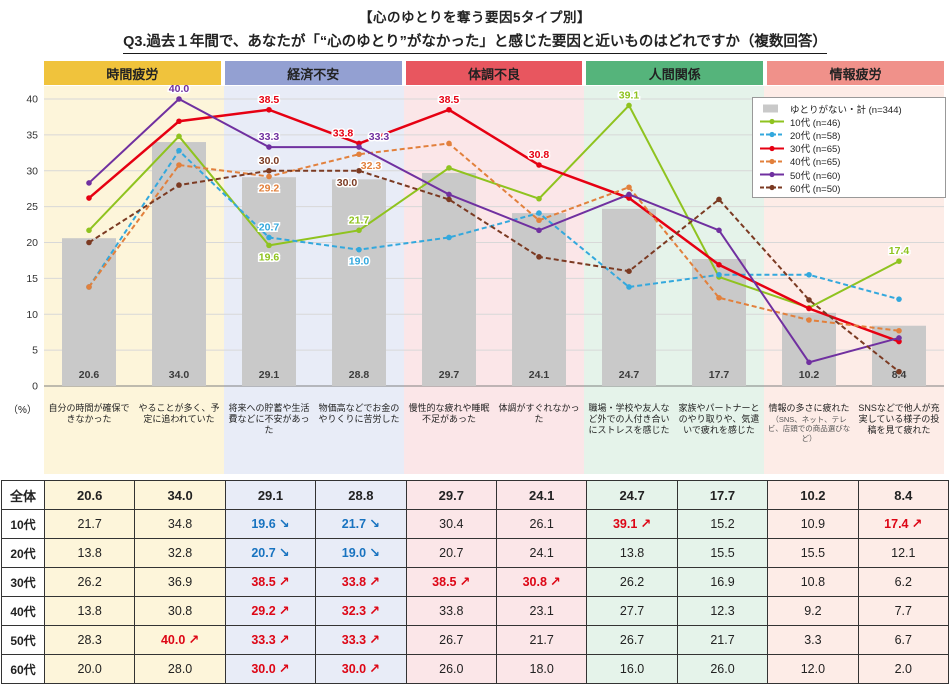  What do you see at coordinates (542, 495) in the screenshot?
I see `table-cell: 24.1` at bounding box center [542, 495].